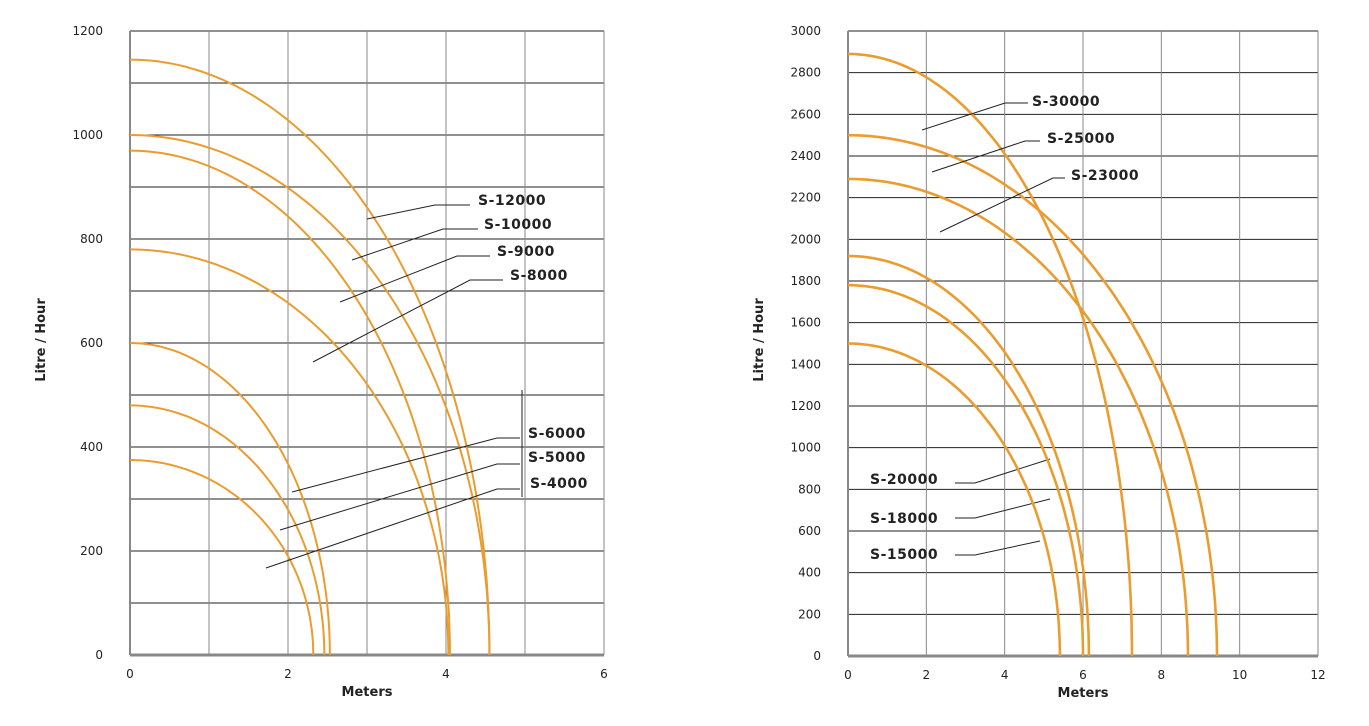 Image resolution: width=1369 pixels, height=726 pixels. What do you see at coordinates (539, 276) in the screenshot?
I see `series-label: S-8000` at bounding box center [539, 276].